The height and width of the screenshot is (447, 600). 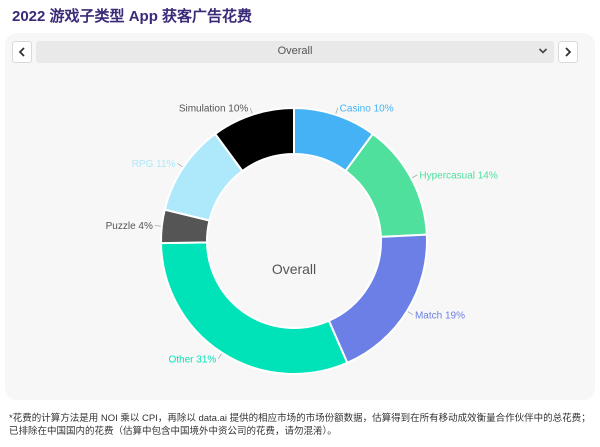 I want to click on category-select-value: Overall, so click(x=295, y=51).